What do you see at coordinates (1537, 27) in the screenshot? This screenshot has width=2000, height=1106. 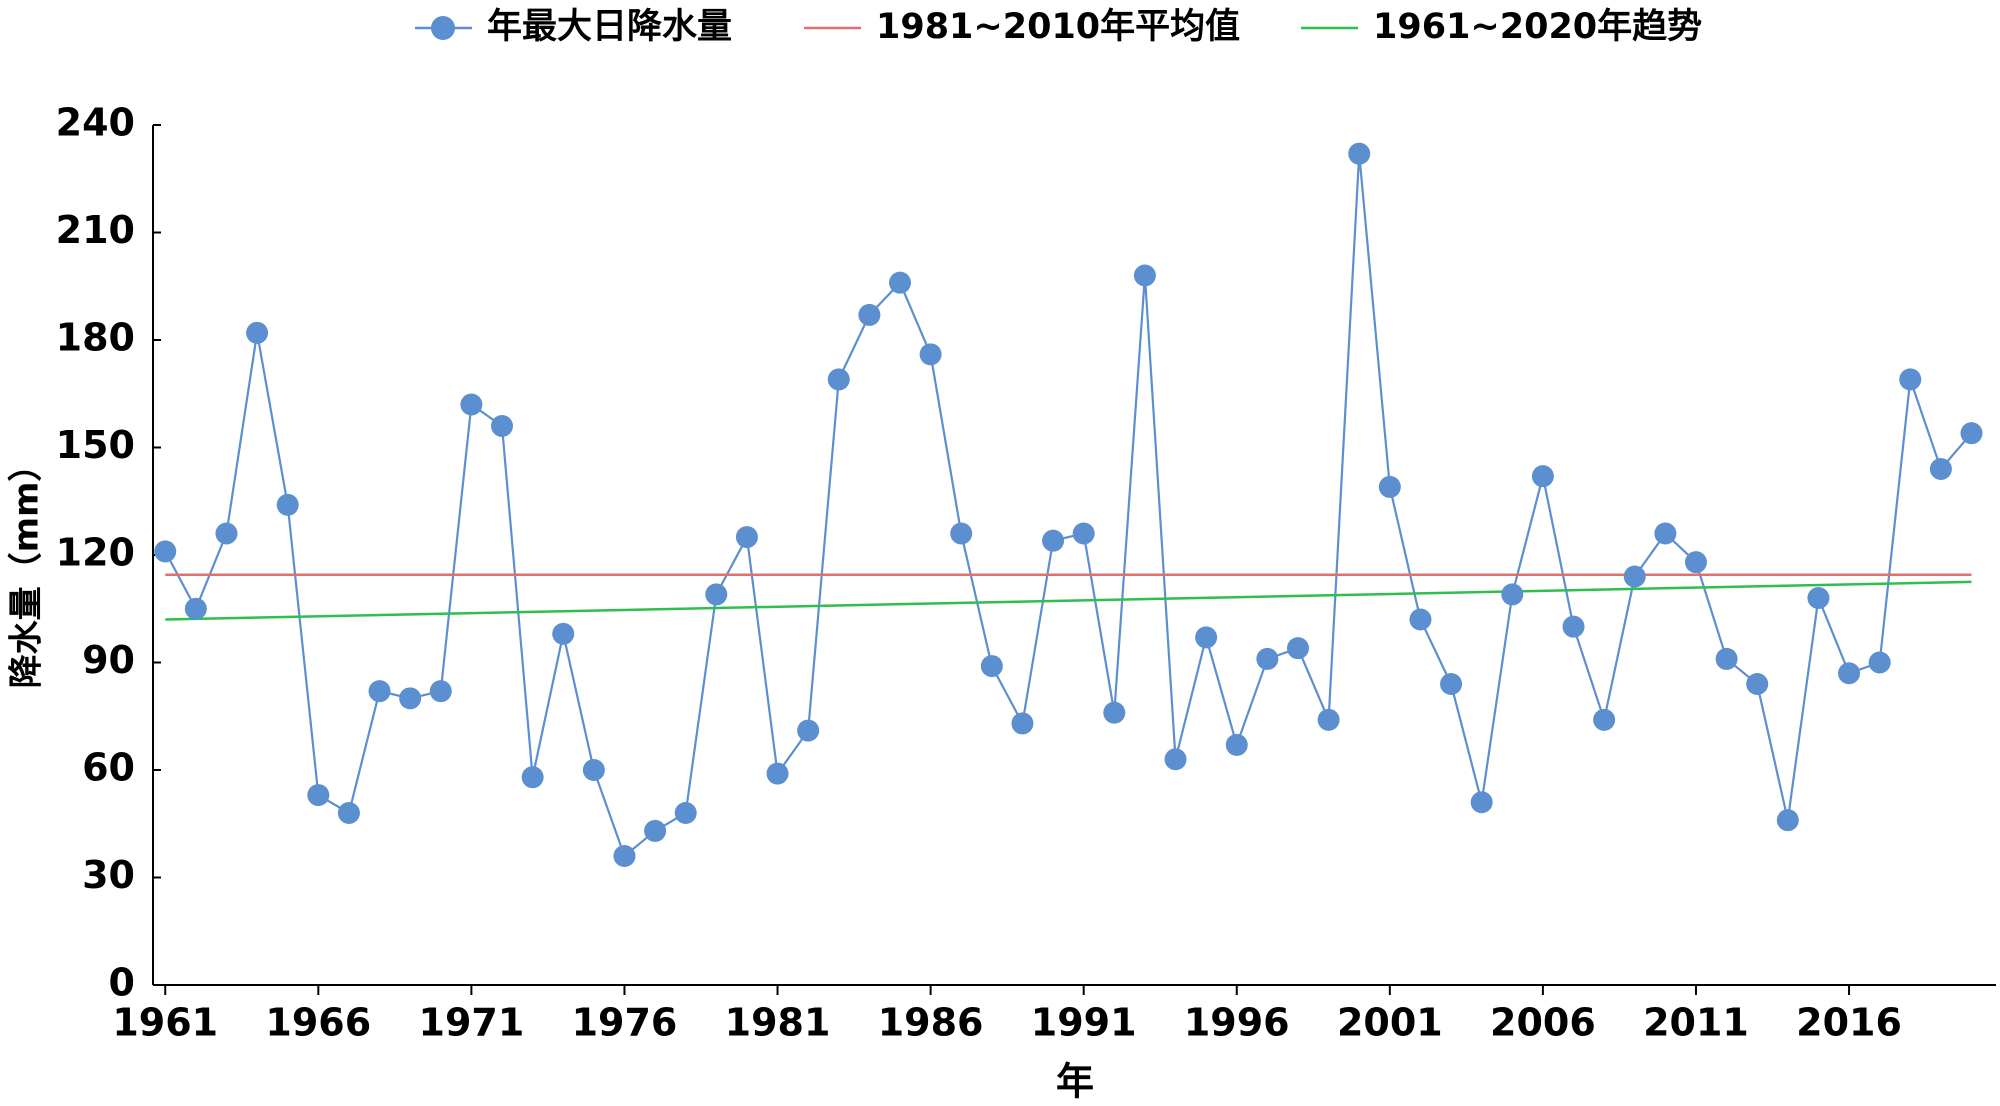 I see `legend-label: 1961~2020年趋势` at bounding box center [1537, 27].